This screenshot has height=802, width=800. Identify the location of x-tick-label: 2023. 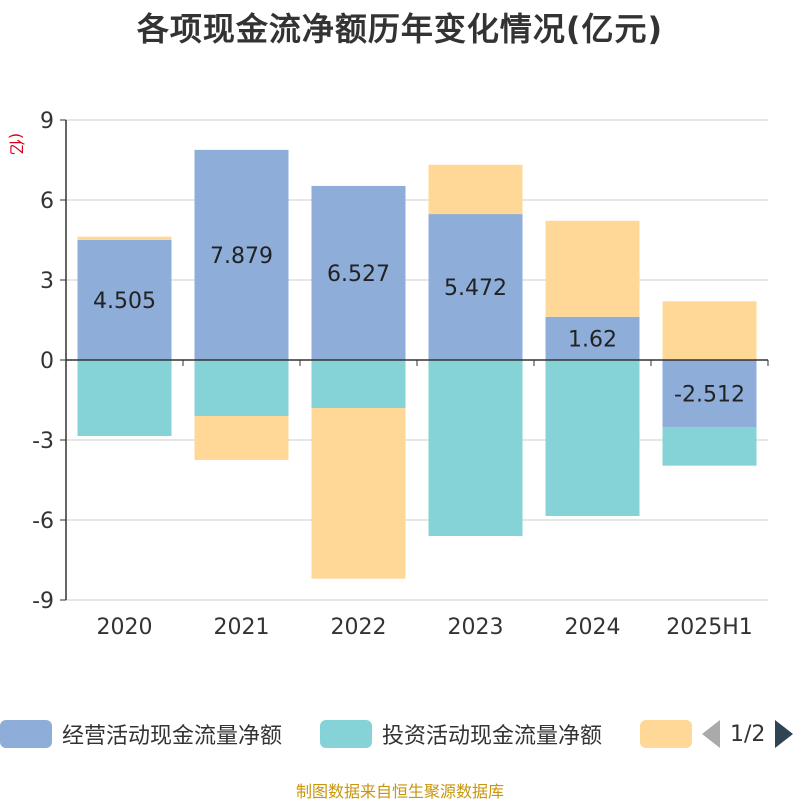
(476, 627).